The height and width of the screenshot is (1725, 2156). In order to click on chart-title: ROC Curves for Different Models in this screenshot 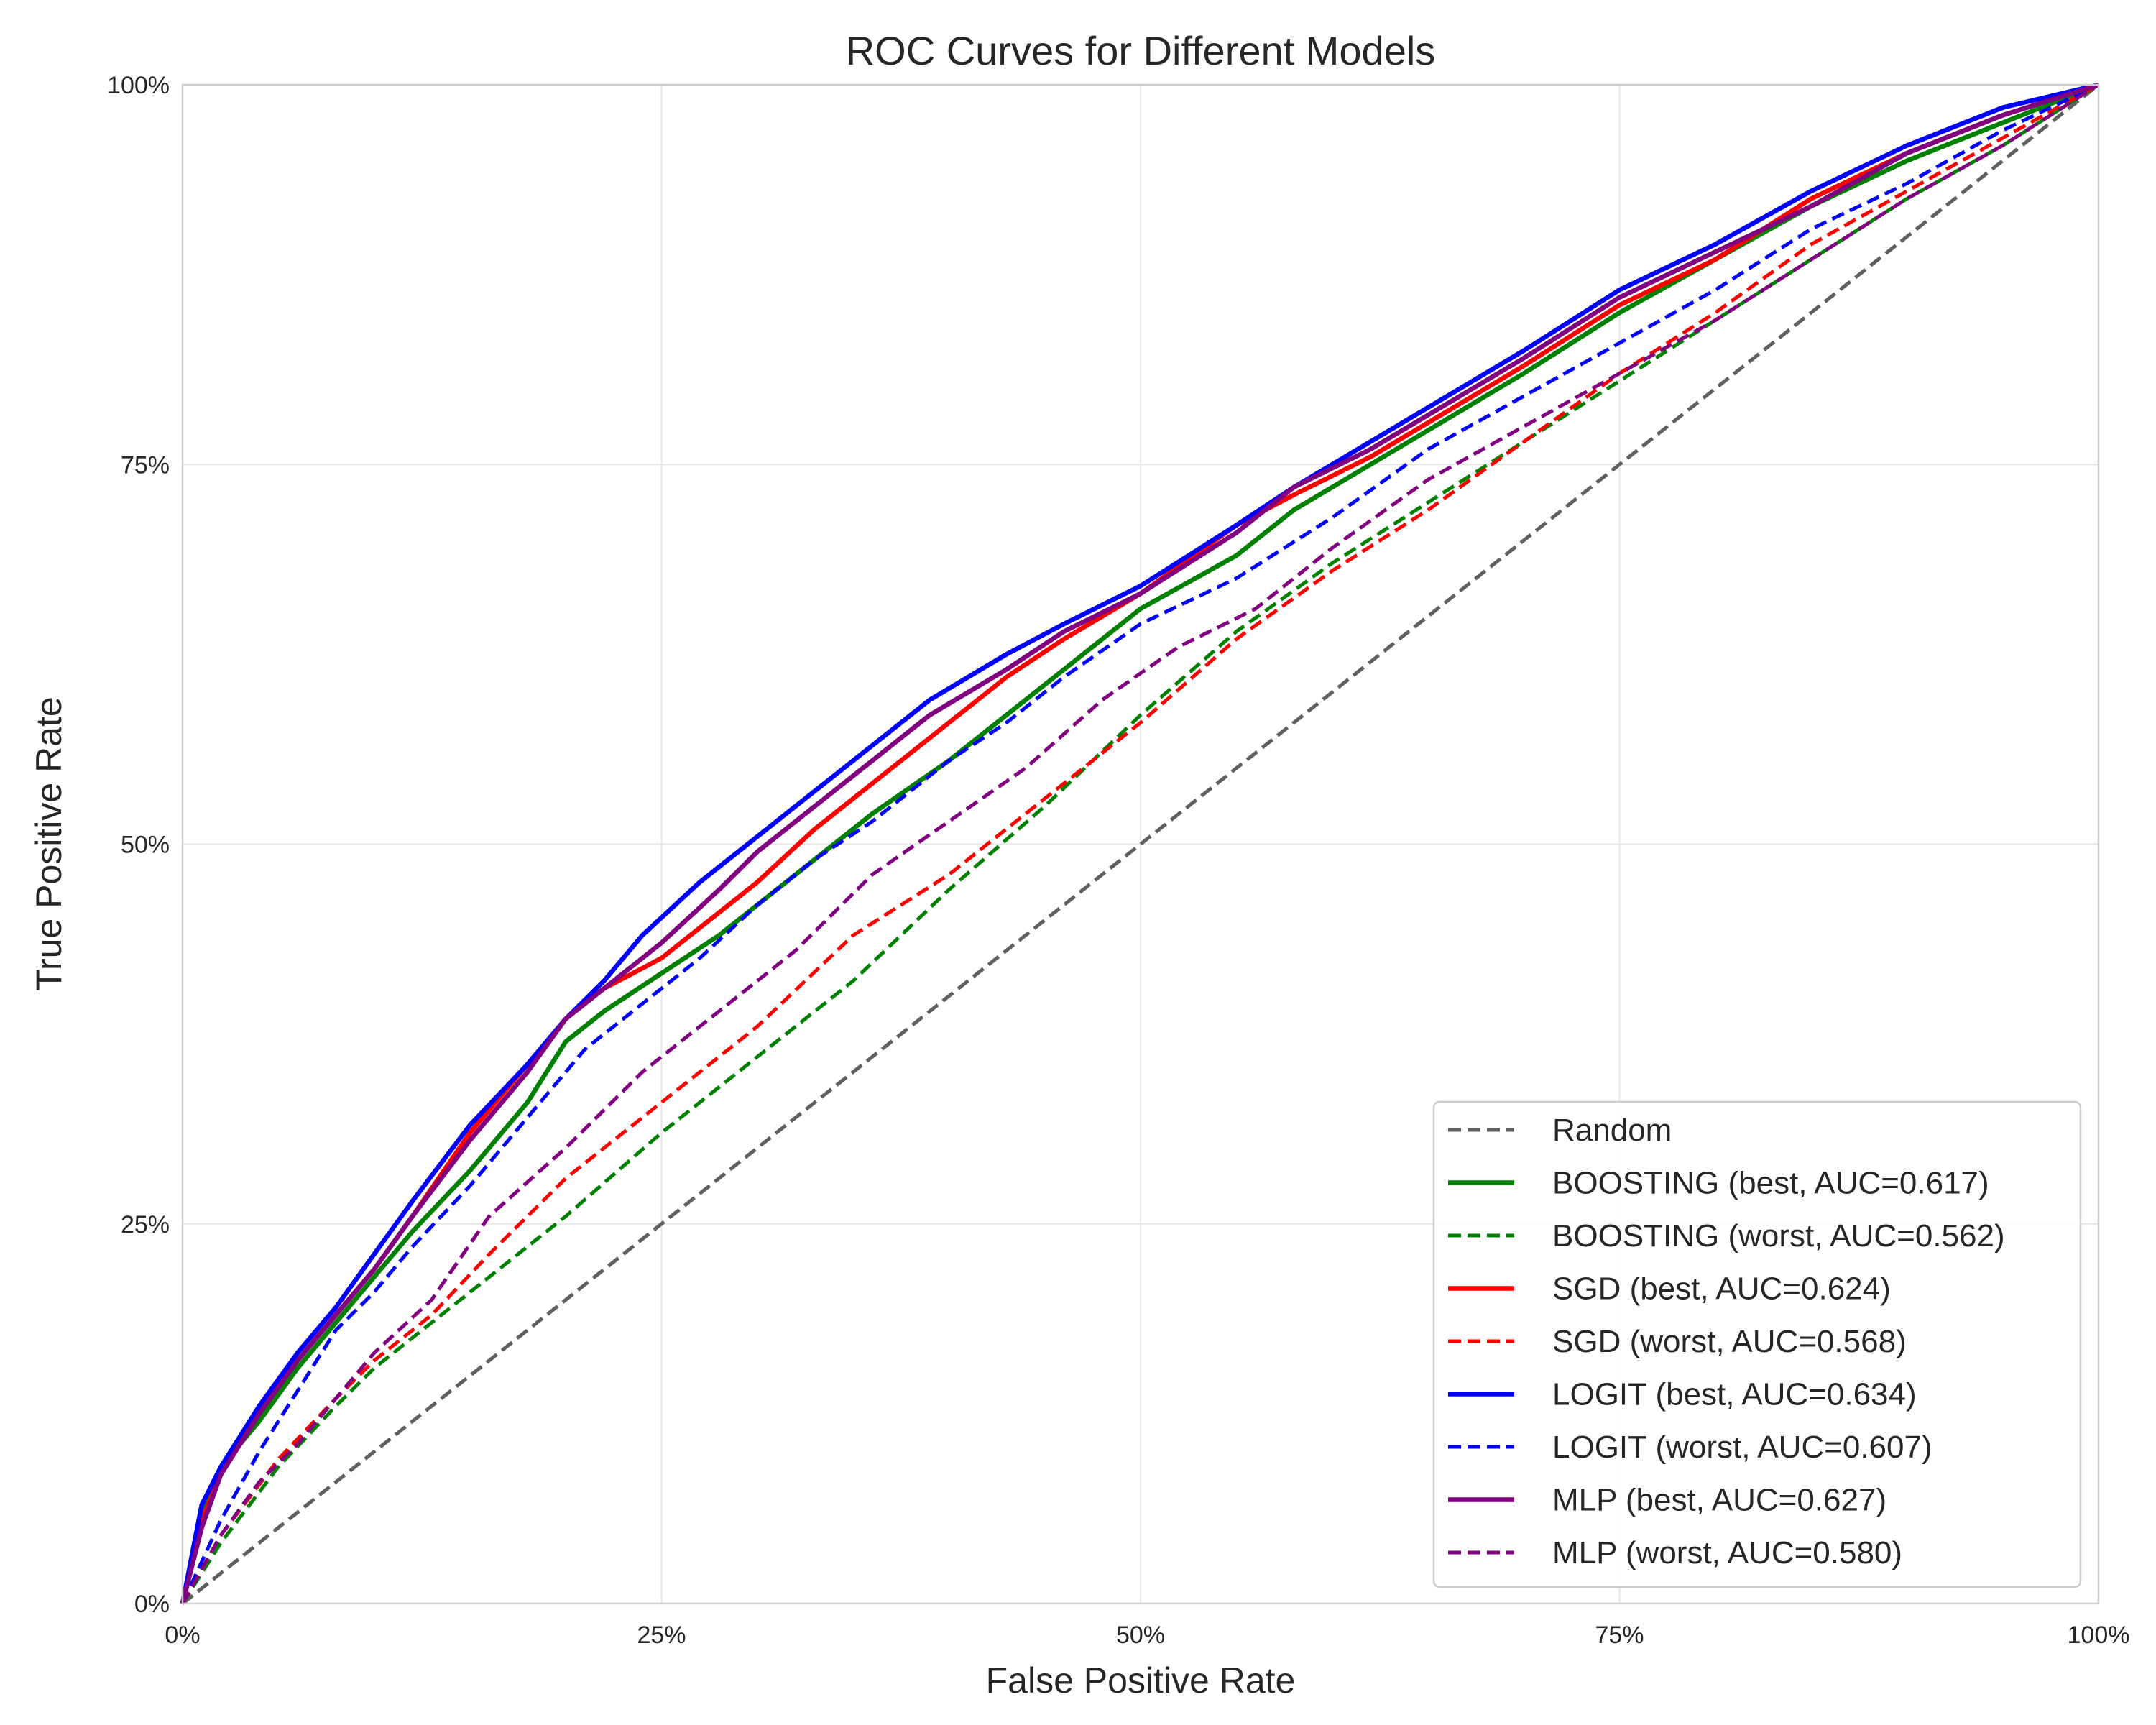, I will do `click(1141, 50)`.